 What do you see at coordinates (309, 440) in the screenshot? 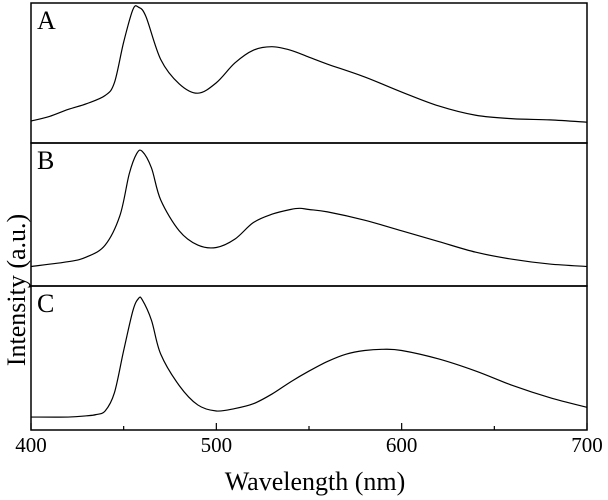
I see `x-axis-ticks: 400 500 600 700` at bounding box center [309, 440].